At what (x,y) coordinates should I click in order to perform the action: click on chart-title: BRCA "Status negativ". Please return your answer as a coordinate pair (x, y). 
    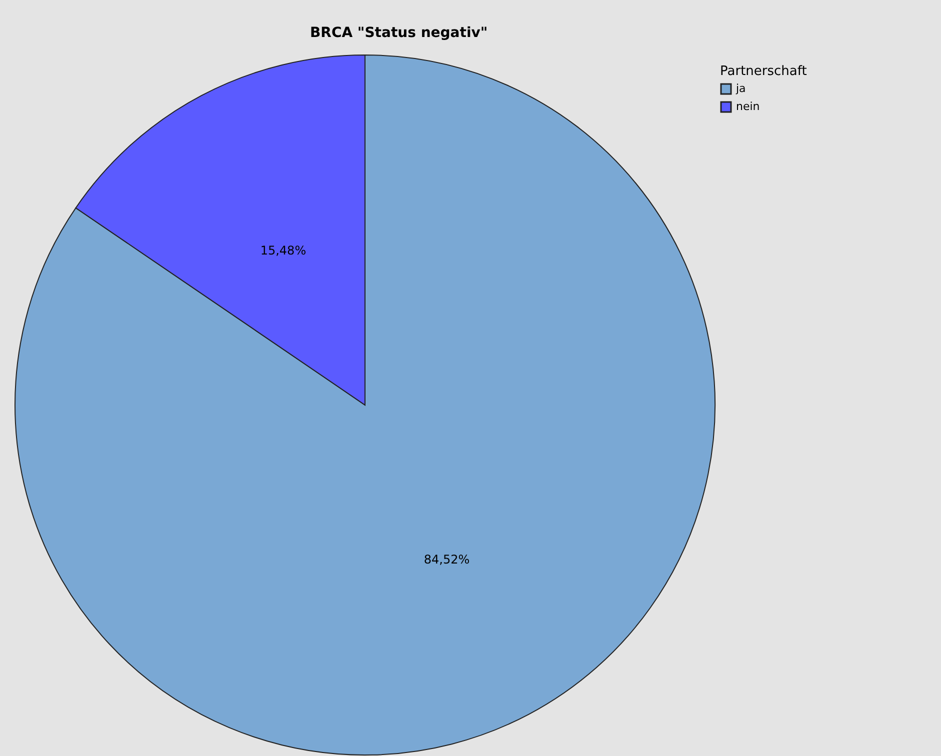
    Looking at the image, I should click on (399, 33).